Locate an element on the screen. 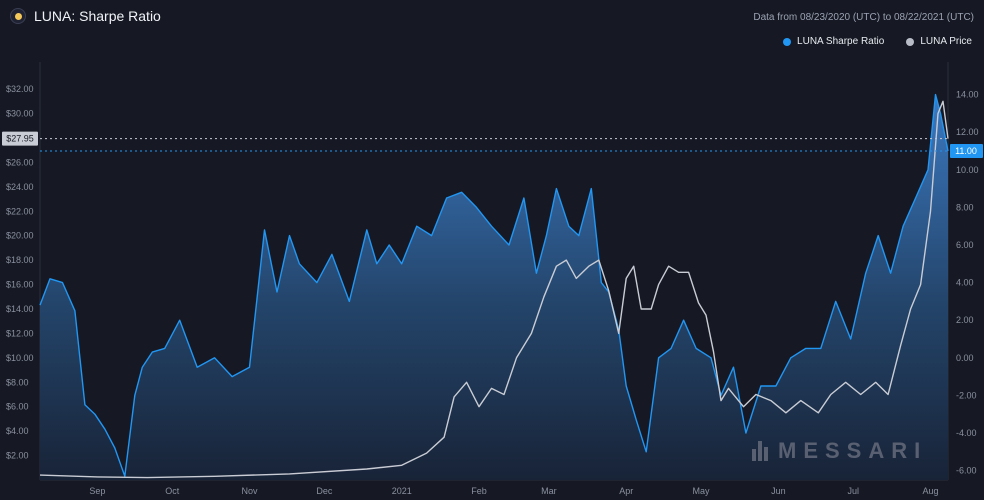 This screenshot has width=984, height=500. left-axis-tick: $22.00 is located at coordinates (20, 211).